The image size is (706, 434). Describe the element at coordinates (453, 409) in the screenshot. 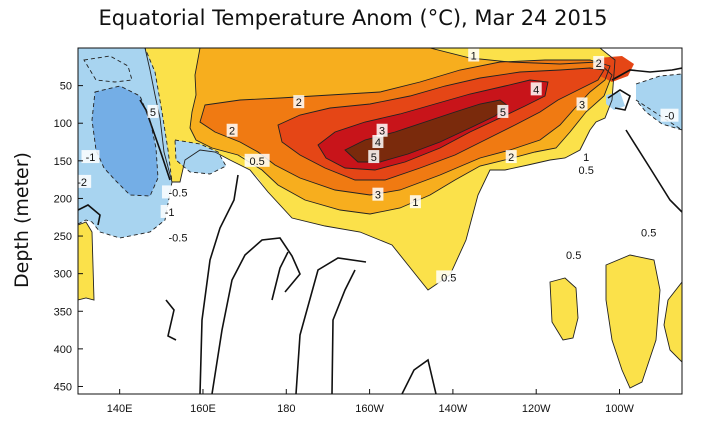

I see `x-tick-label: 140W` at that location.